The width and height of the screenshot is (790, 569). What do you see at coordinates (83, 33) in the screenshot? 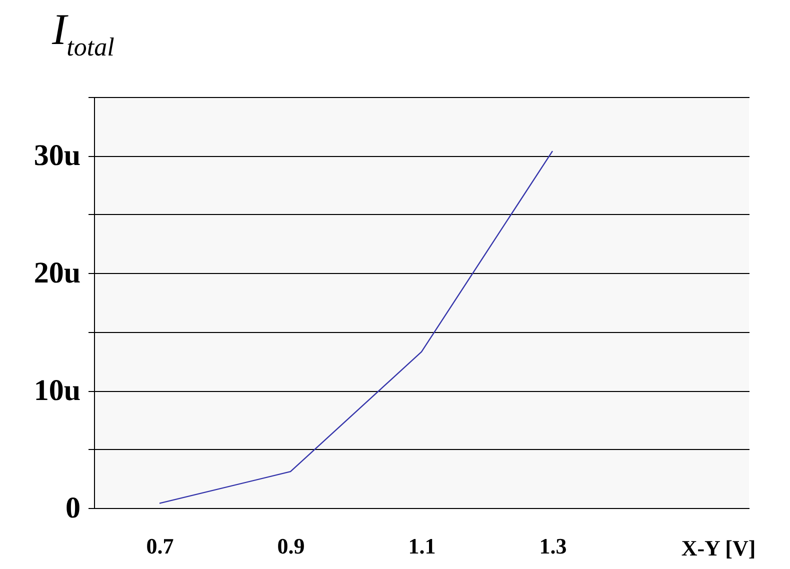
I see `y-axis-title: I$_{total}$` at bounding box center [83, 33].